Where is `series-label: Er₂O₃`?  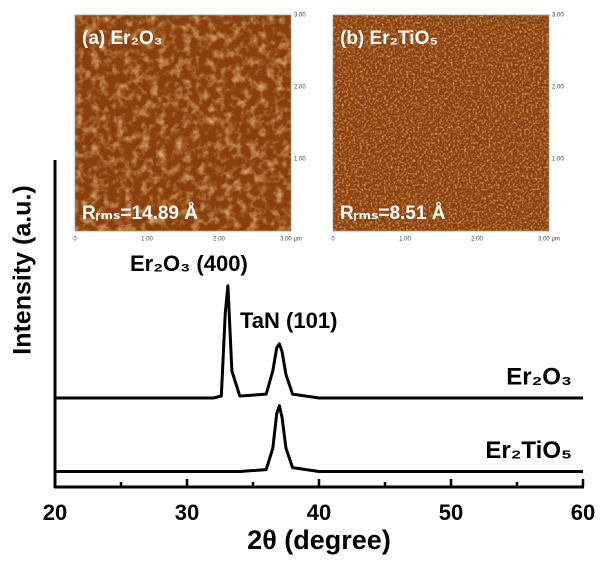
series-label: Er₂O₃ is located at coordinates (539, 376).